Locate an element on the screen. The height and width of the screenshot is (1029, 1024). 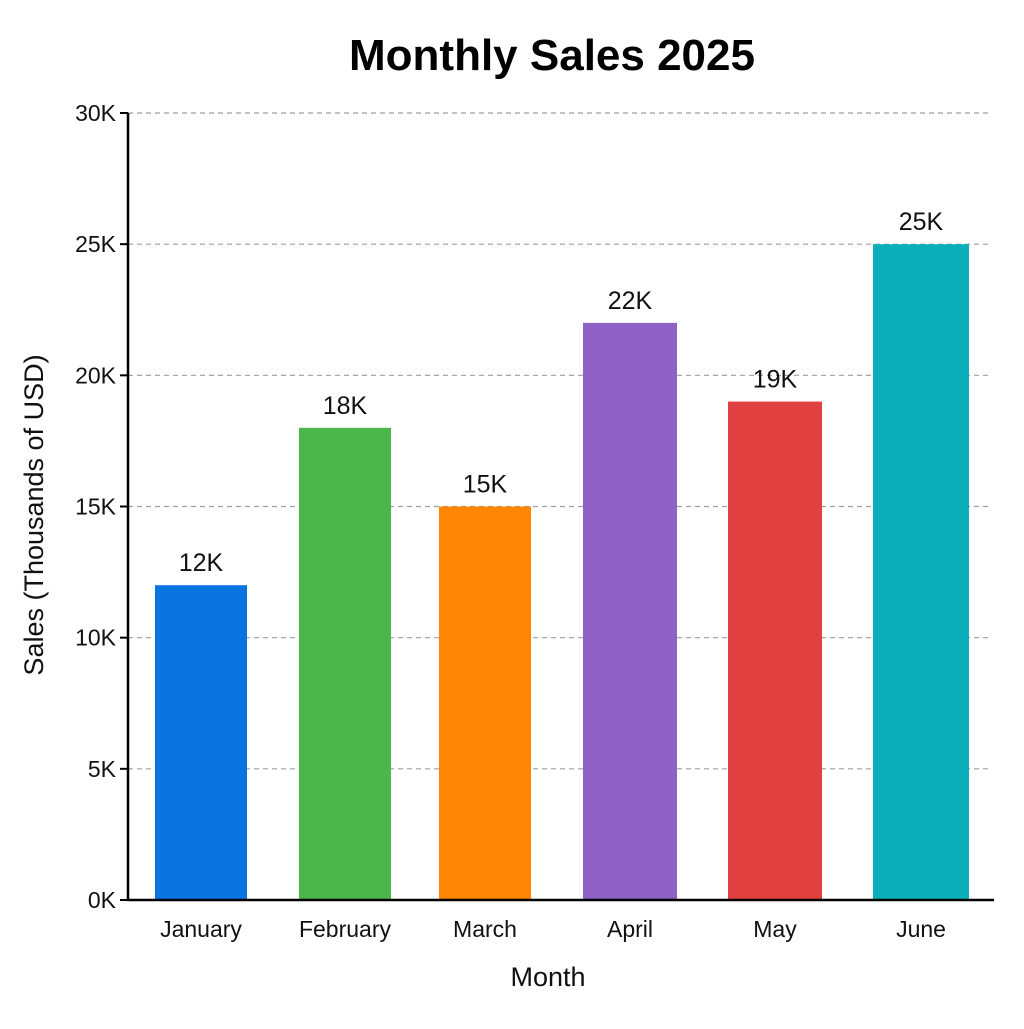
y-axis-title: Sales (Thousands of USD) is located at coordinates (34, 514).